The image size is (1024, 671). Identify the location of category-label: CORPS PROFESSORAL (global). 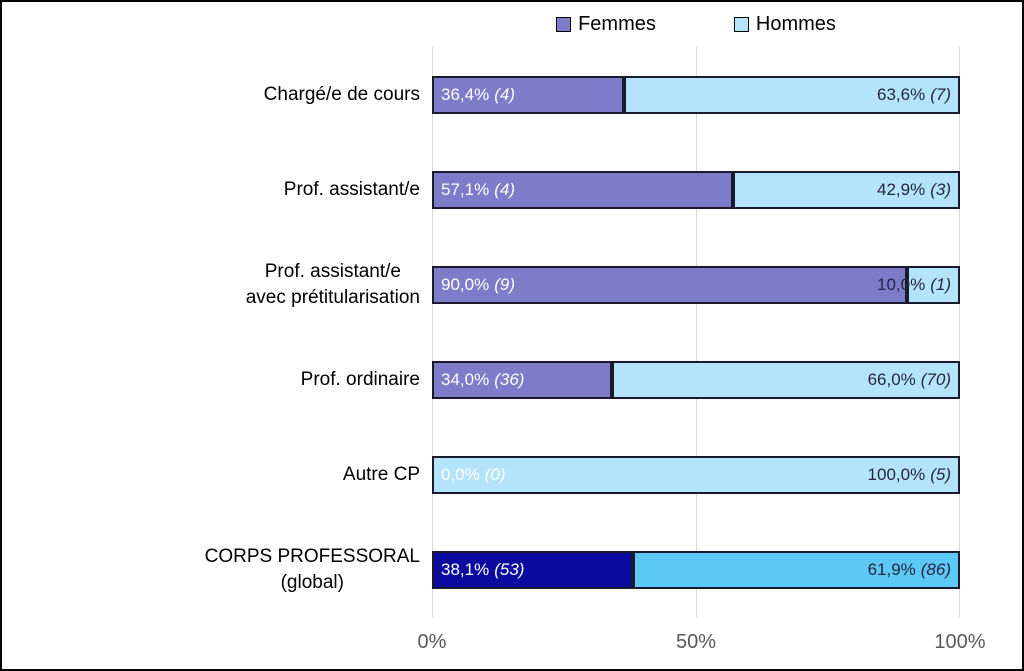
(312, 569).